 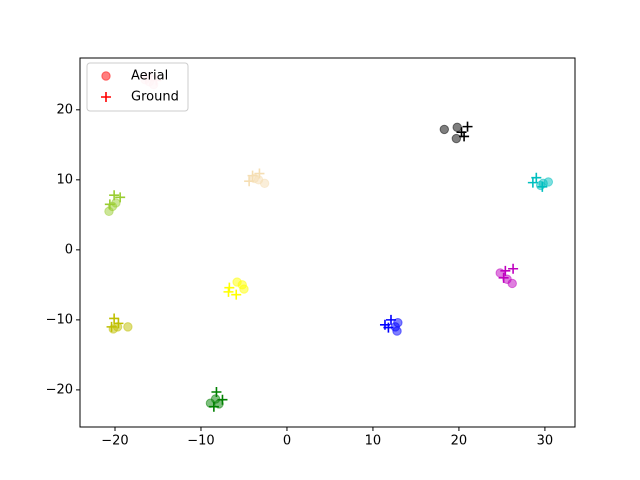 What do you see at coordinates (69, 249) in the screenshot?
I see `y-tick-label: 0` at bounding box center [69, 249].